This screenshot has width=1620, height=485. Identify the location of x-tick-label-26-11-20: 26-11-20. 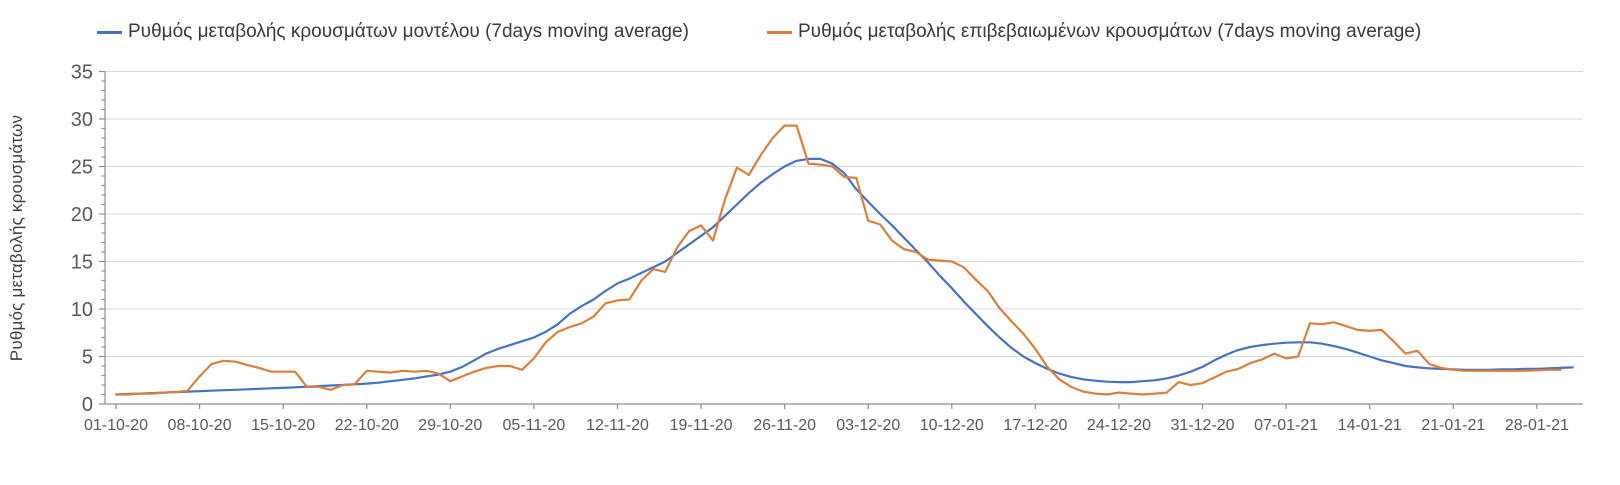
(784, 425).